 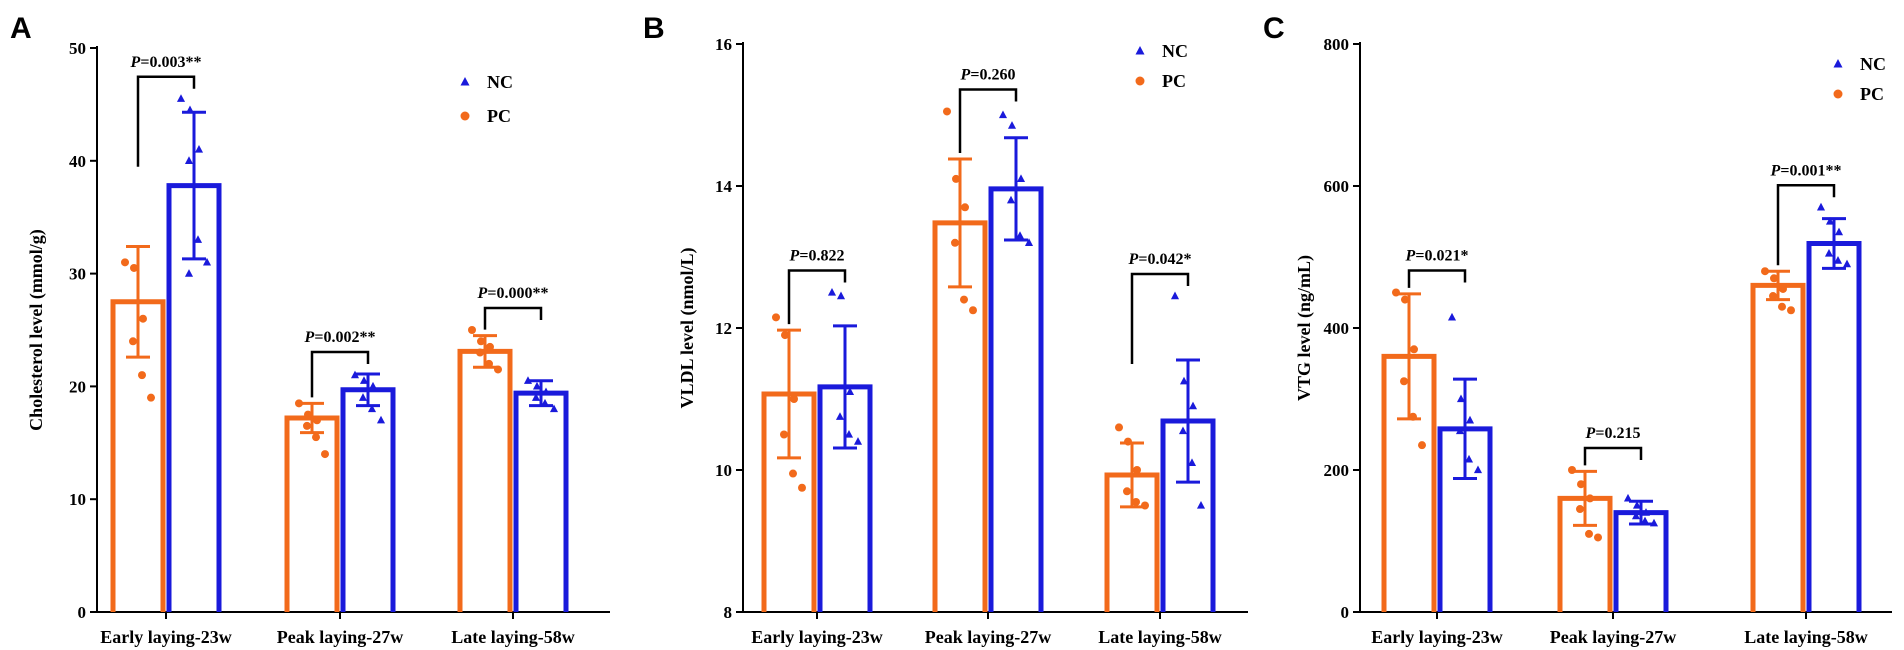 I want to click on panel-c-annotation-early-laying-23w: P=0.021*, so click(x=1437, y=256).